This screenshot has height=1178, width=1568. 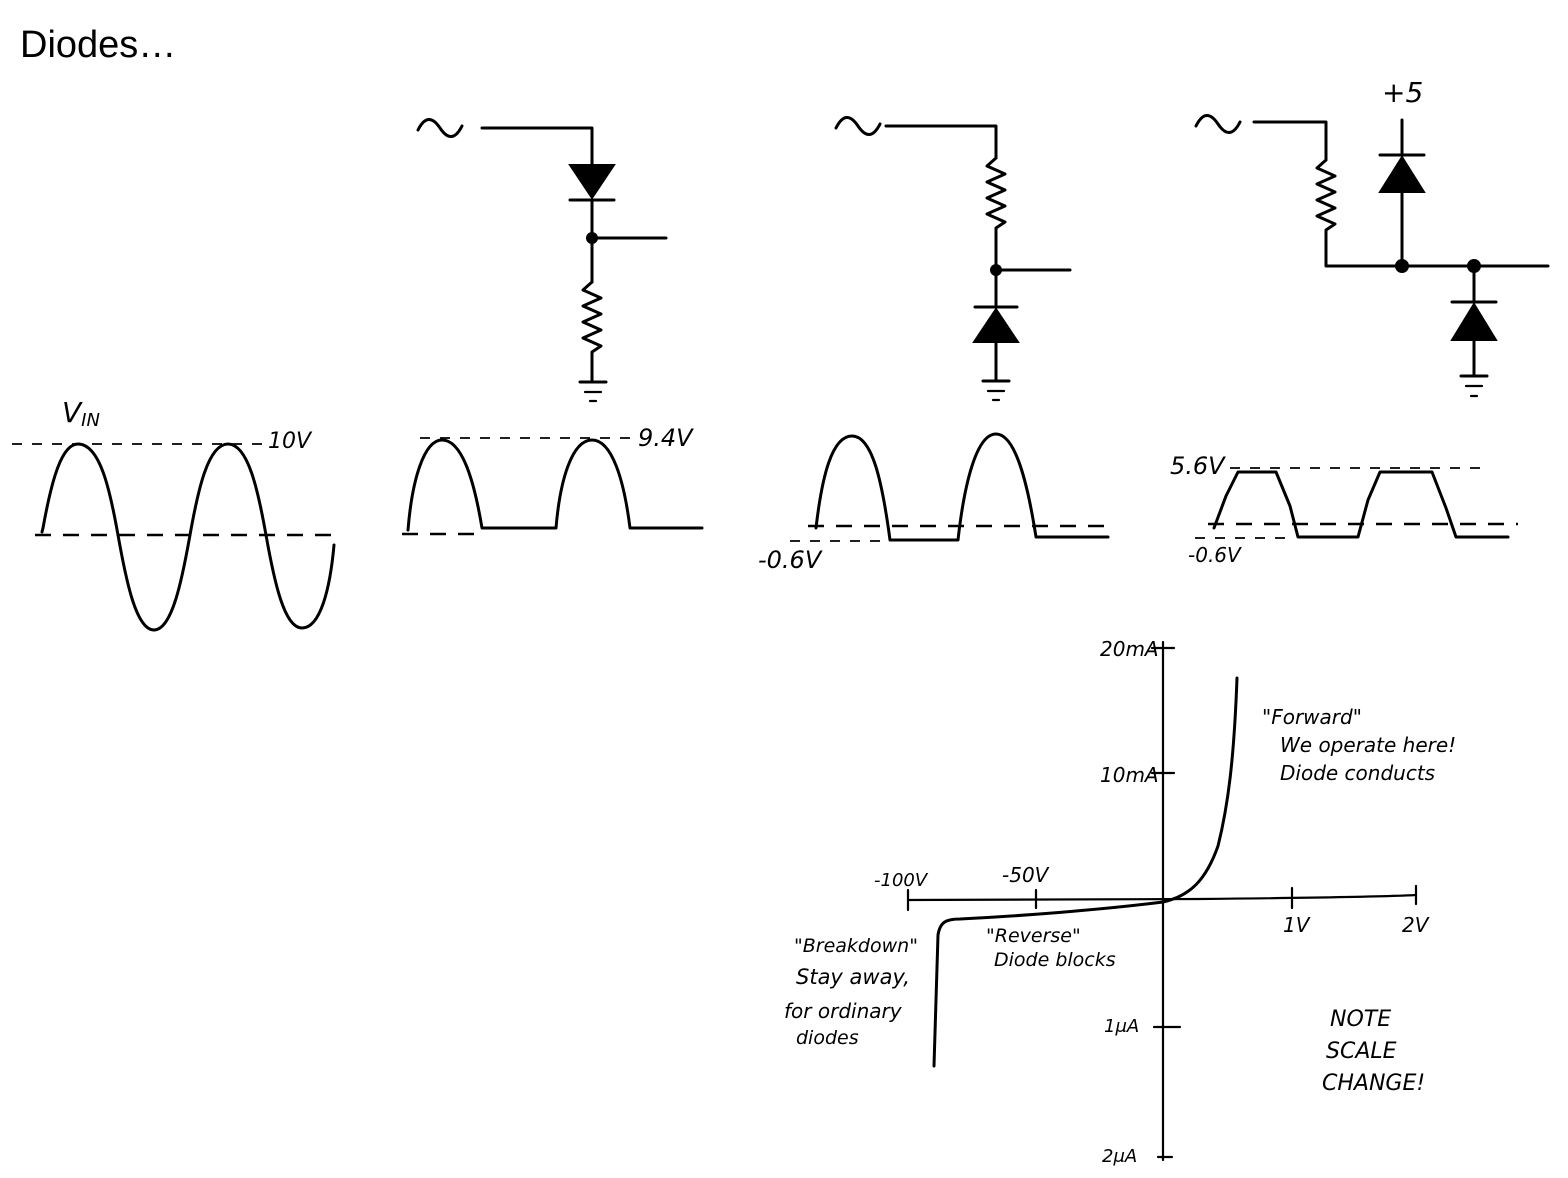 I want to click on waveform-half-wave: 9.4V, so click(x=553, y=480).